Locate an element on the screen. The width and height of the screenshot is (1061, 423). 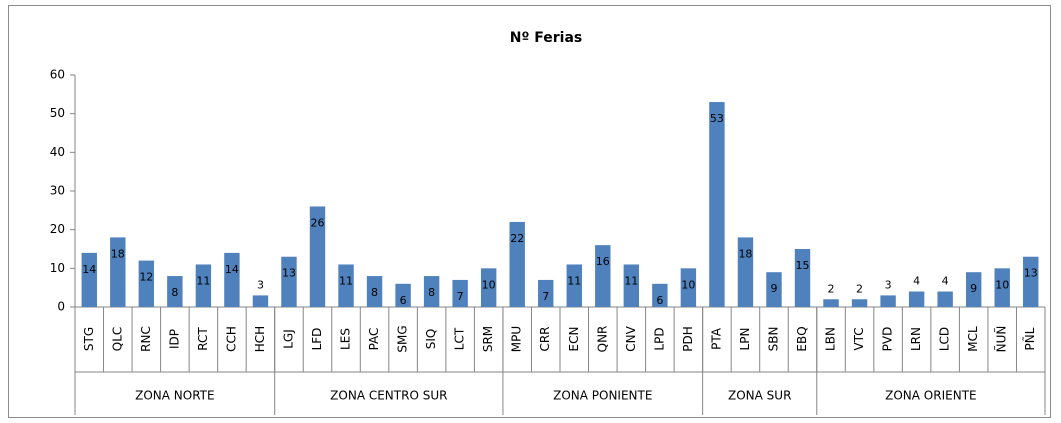
data-label: 7 is located at coordinates (460, 296).